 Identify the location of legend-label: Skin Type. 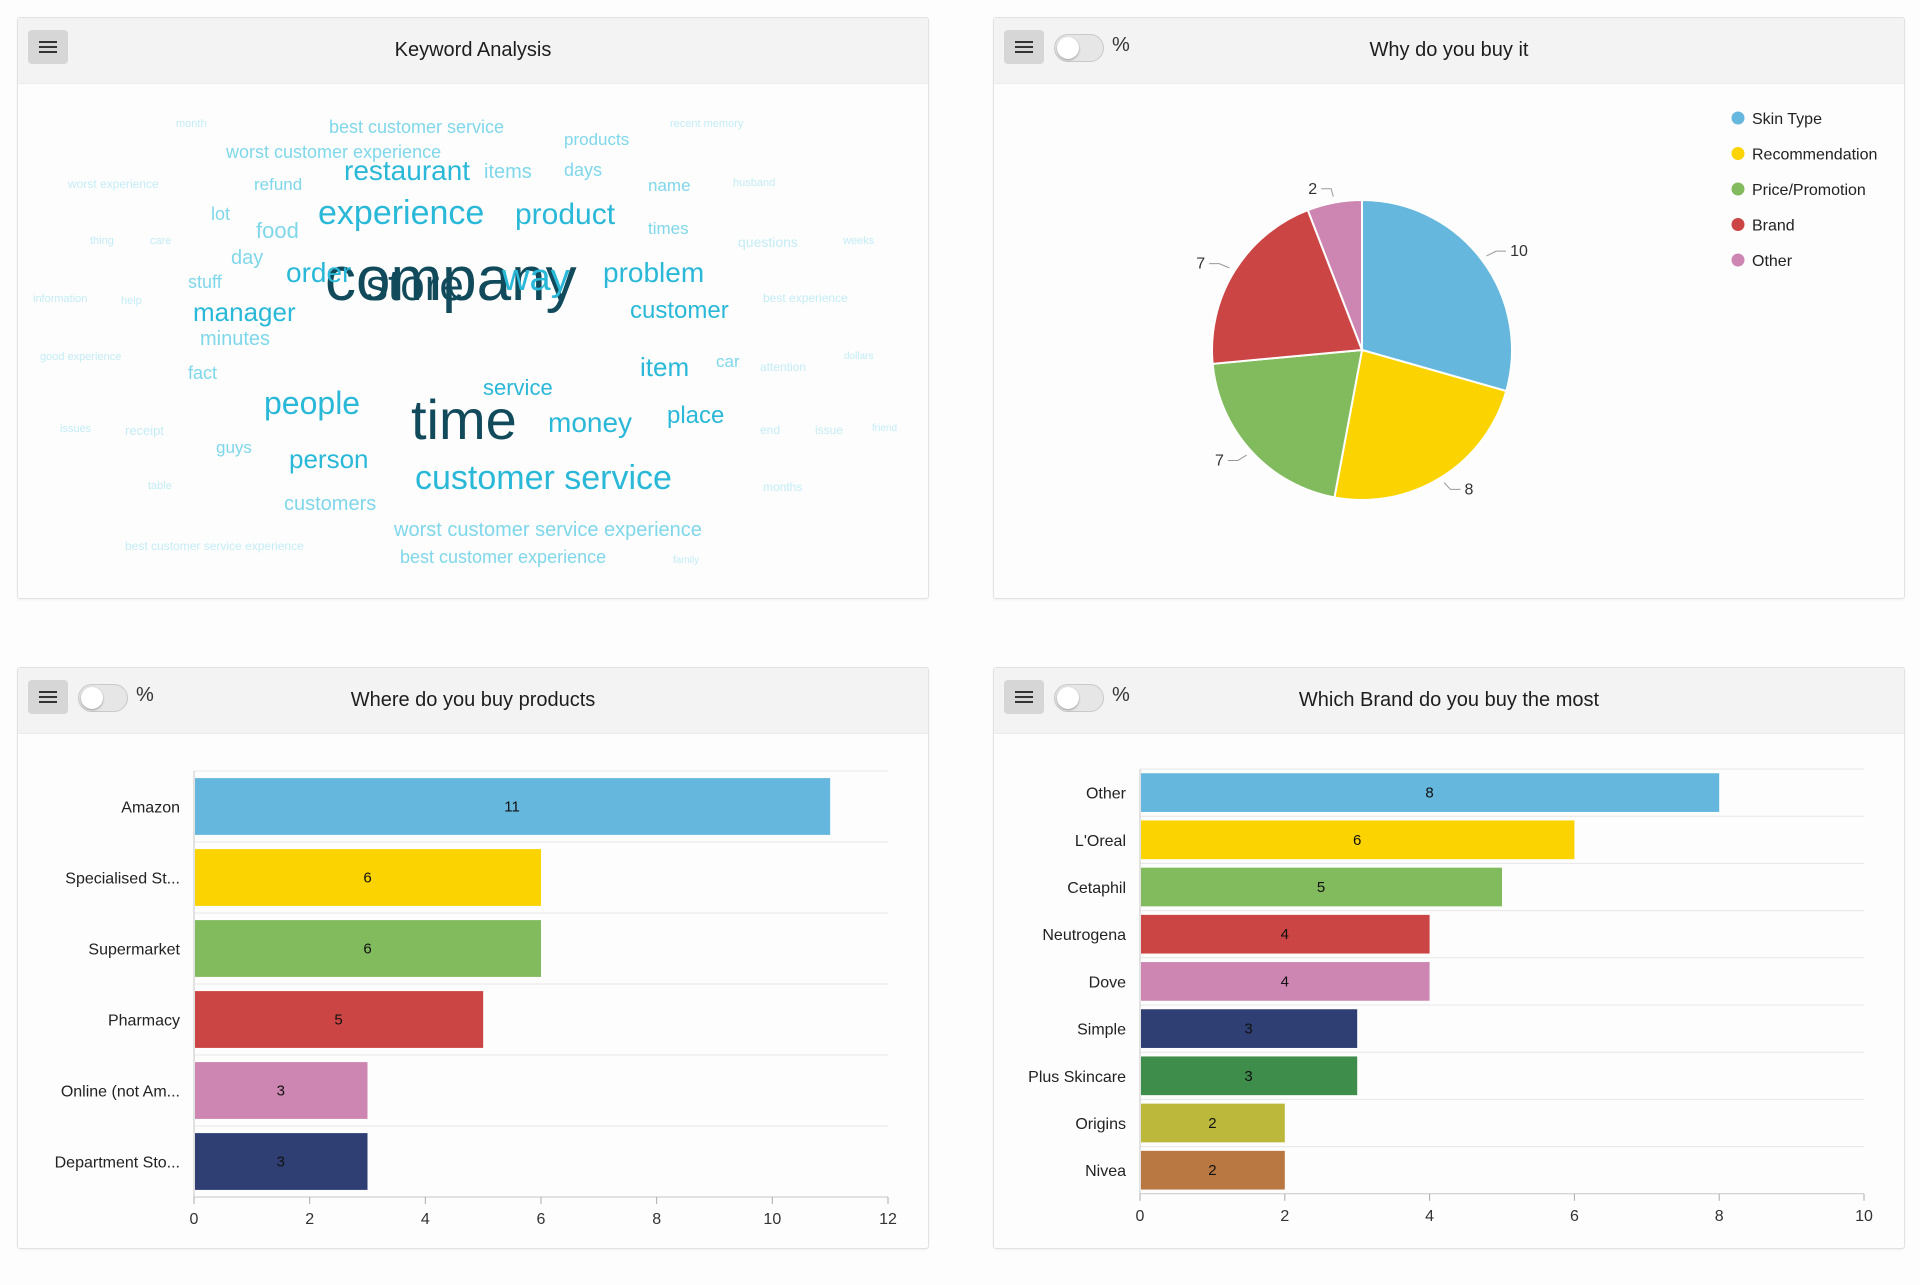
(1787, 119).